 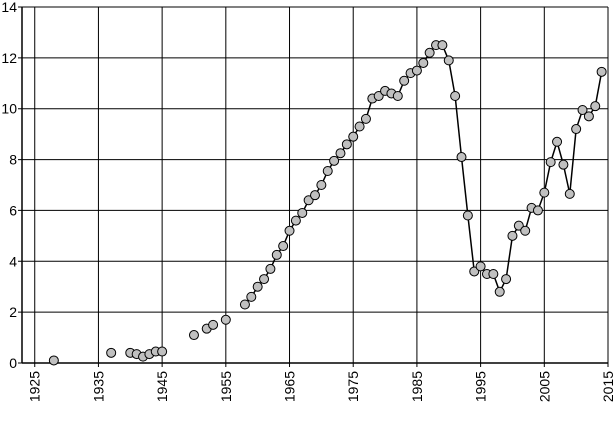 I want to click on x-tick-label: 1935, so click(x=98, y=386).